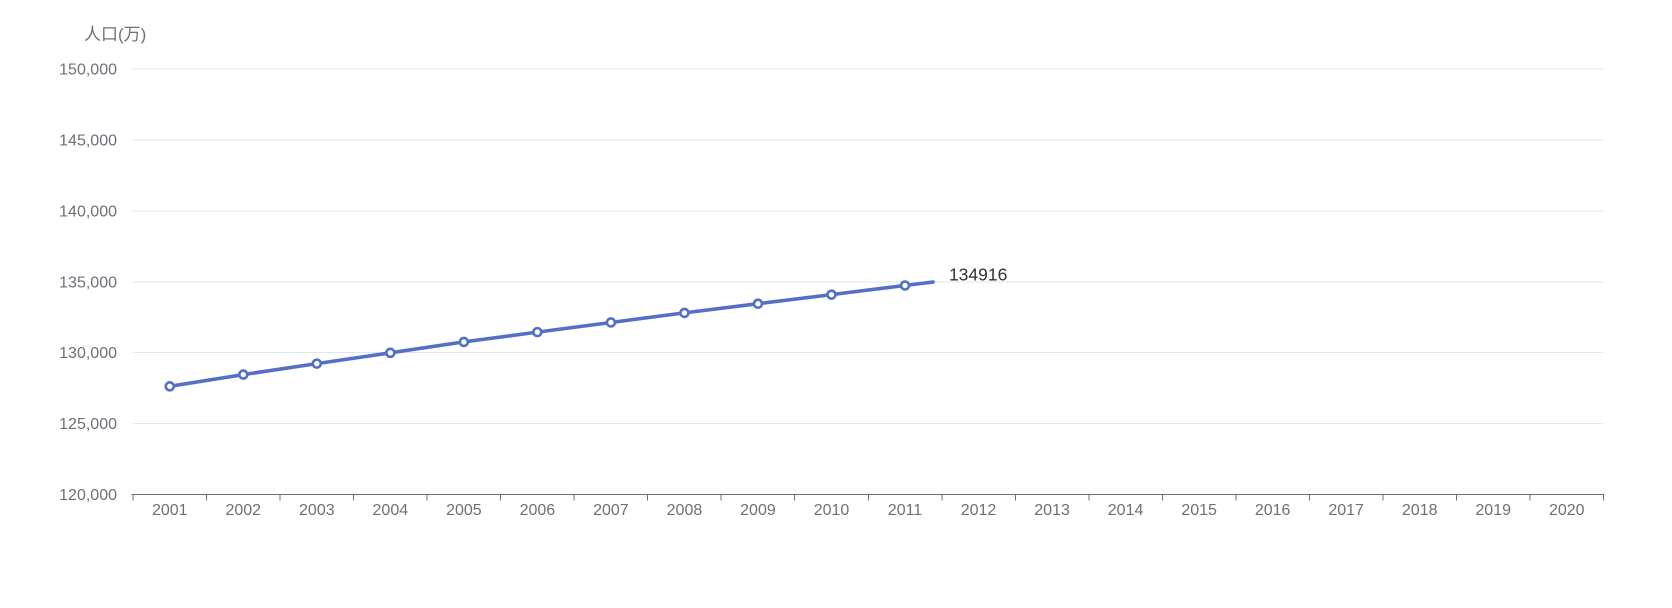  I want to click on x-tick-label: 2010, so click(832, 510).